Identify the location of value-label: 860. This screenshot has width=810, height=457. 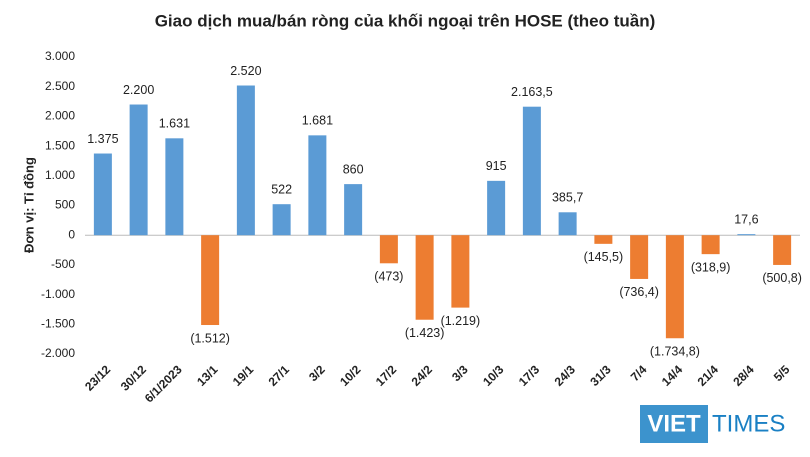
(353, 169).